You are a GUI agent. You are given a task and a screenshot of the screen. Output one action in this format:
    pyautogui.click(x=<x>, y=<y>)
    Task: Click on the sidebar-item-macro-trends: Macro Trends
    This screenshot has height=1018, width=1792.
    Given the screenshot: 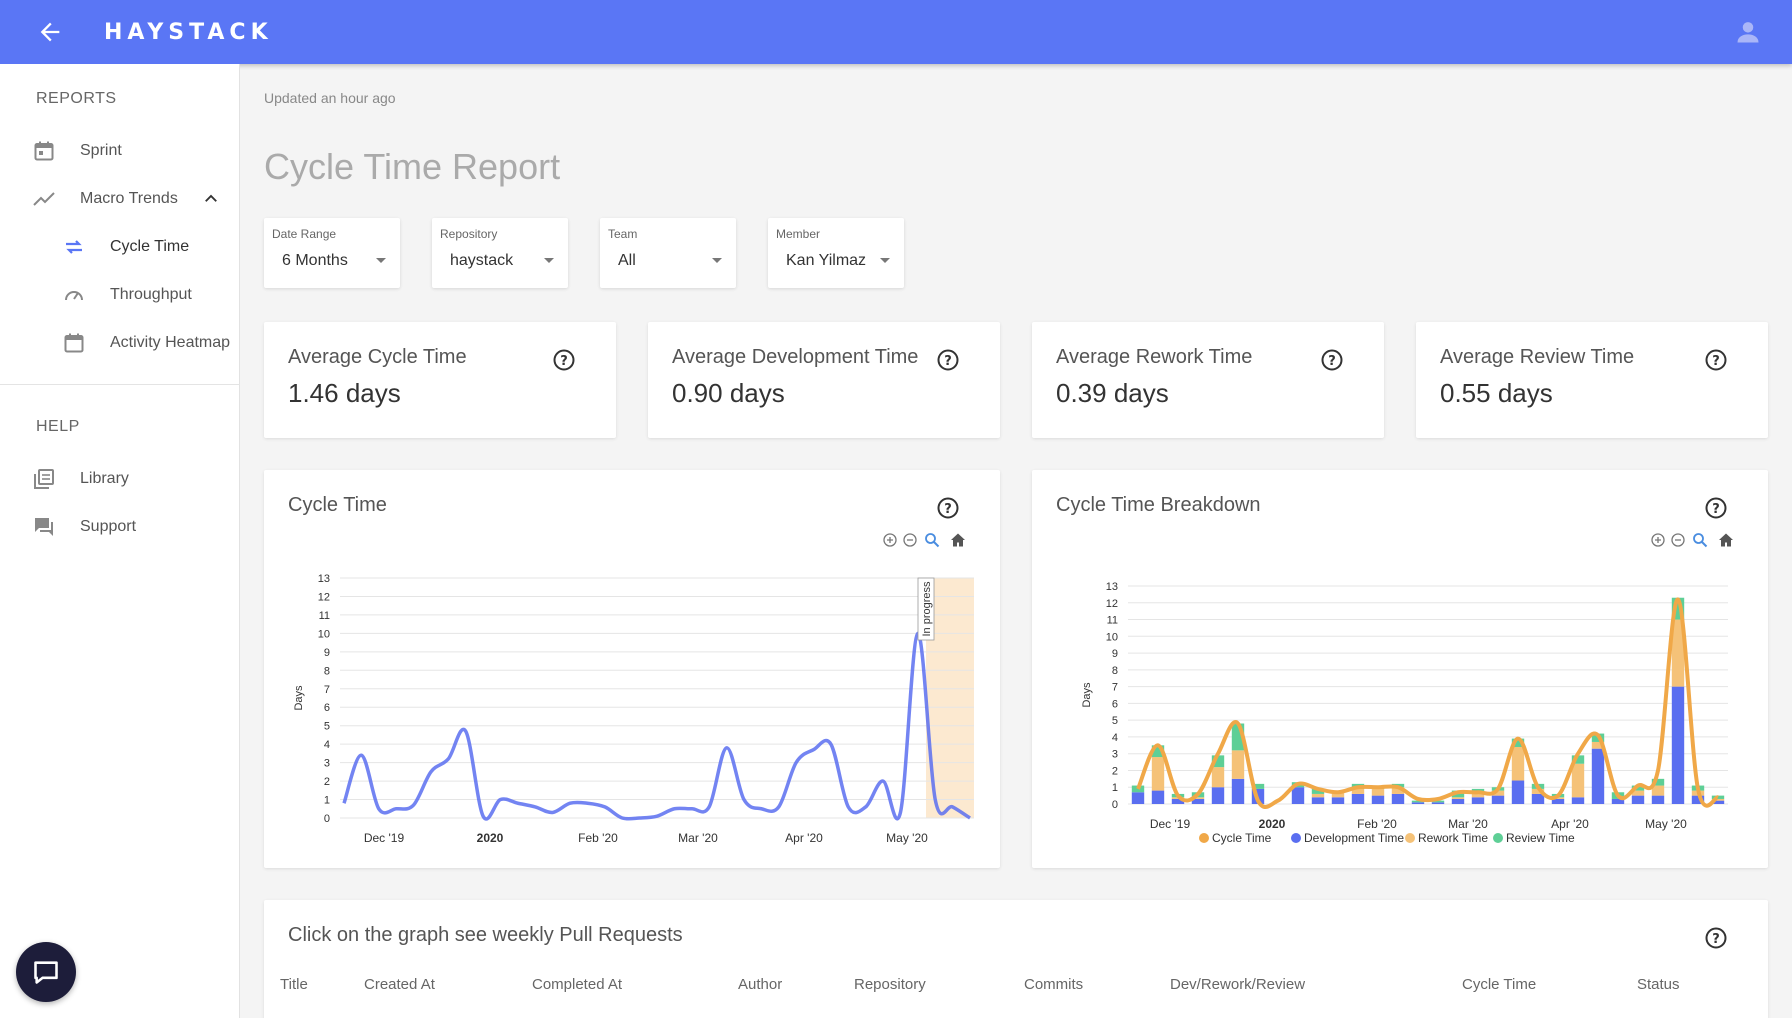 What is the action you would take?
    pyautogui.click(x=120, y=199)
    